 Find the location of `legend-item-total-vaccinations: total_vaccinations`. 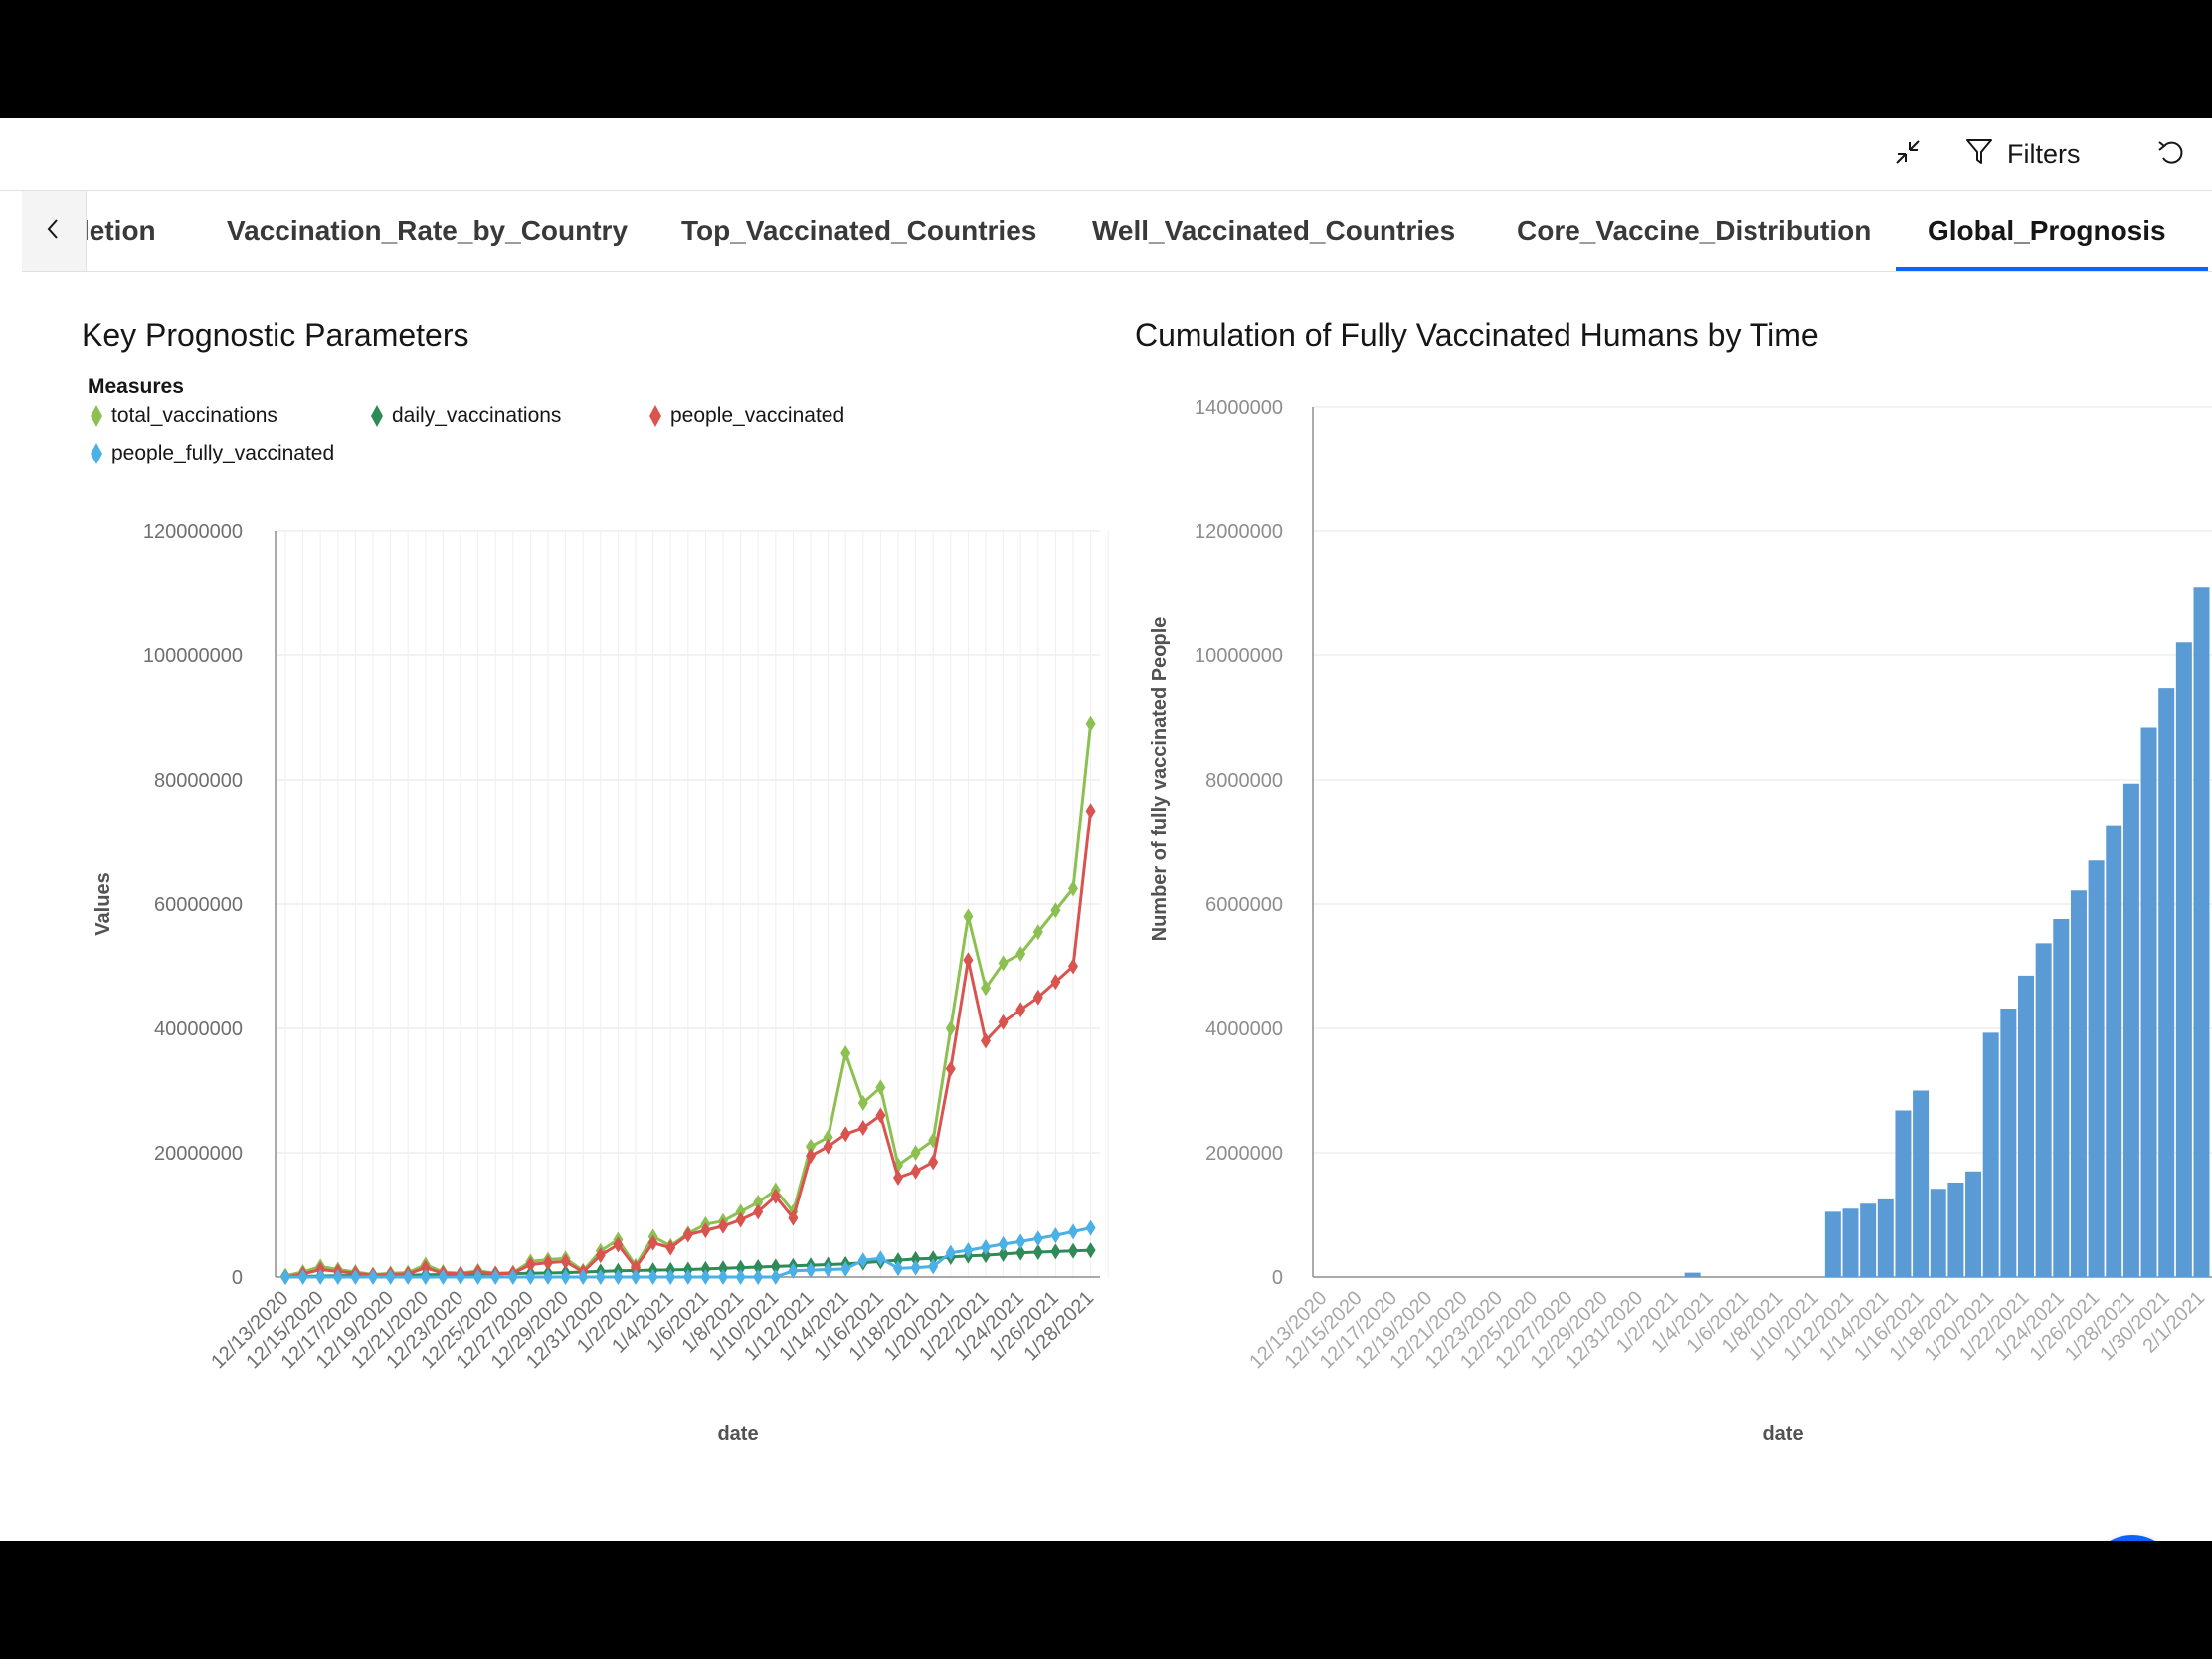

legend-item-total-vaccinations: total_vaccinations is located at coordinates (183, 416).